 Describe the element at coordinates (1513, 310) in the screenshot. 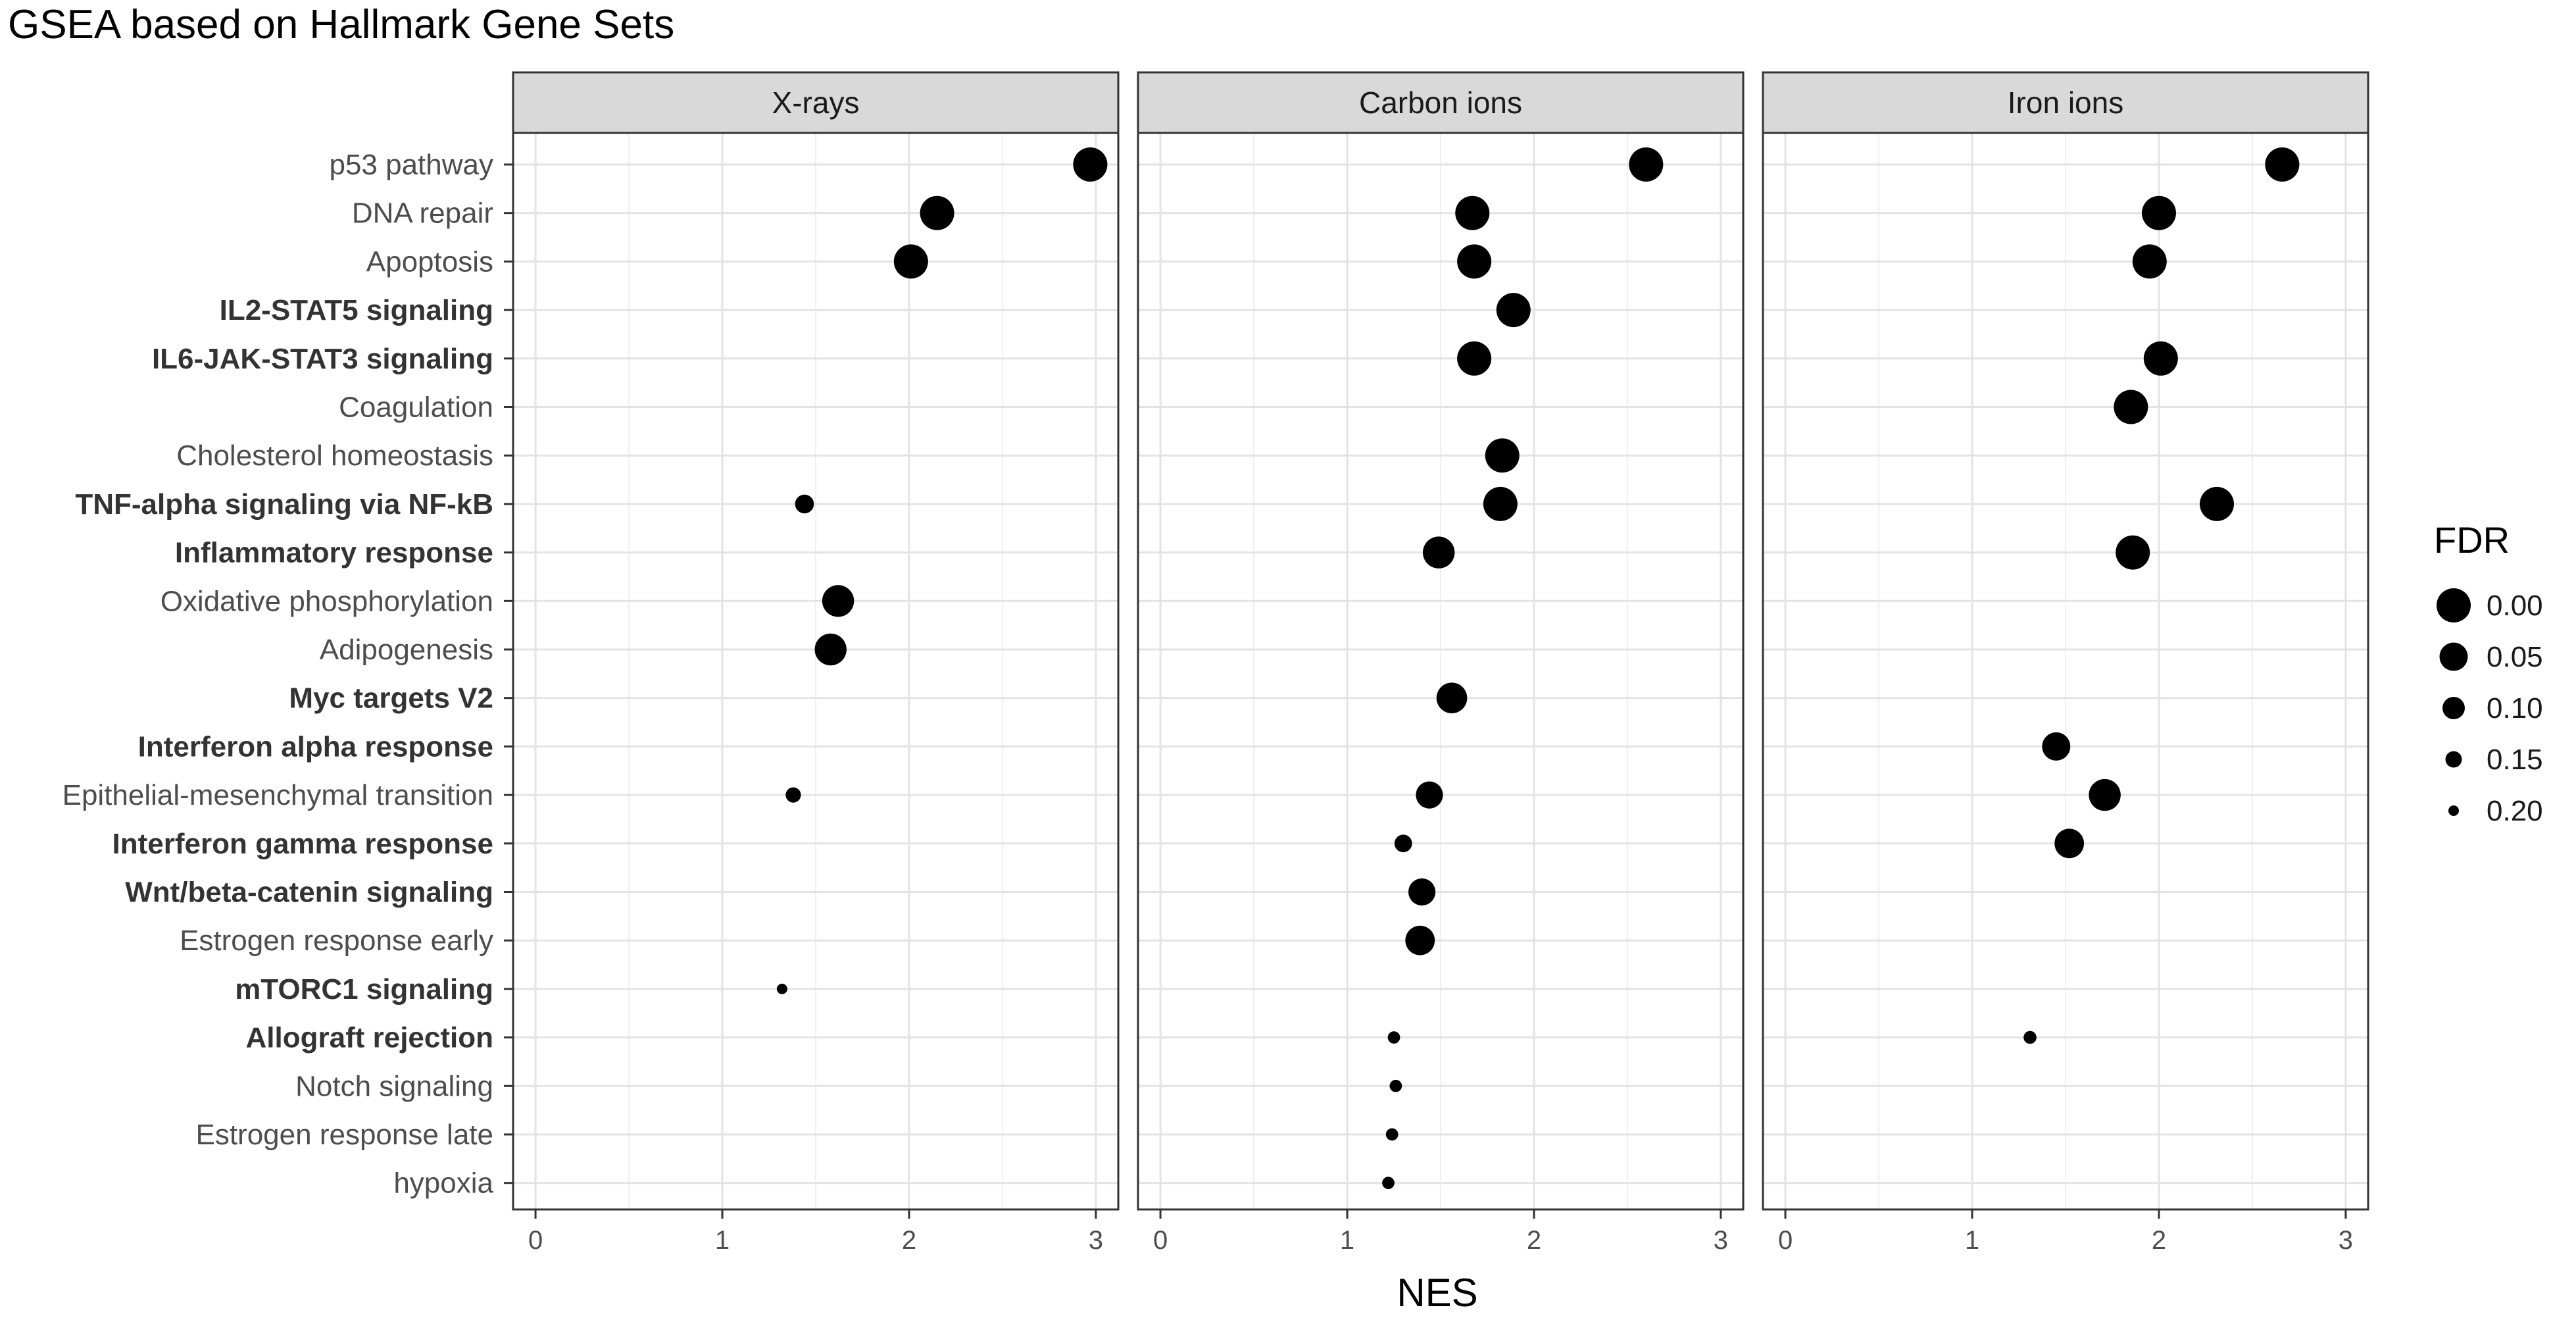

I see `point-carbon-ions-il2-stat5-signaling` at that location.